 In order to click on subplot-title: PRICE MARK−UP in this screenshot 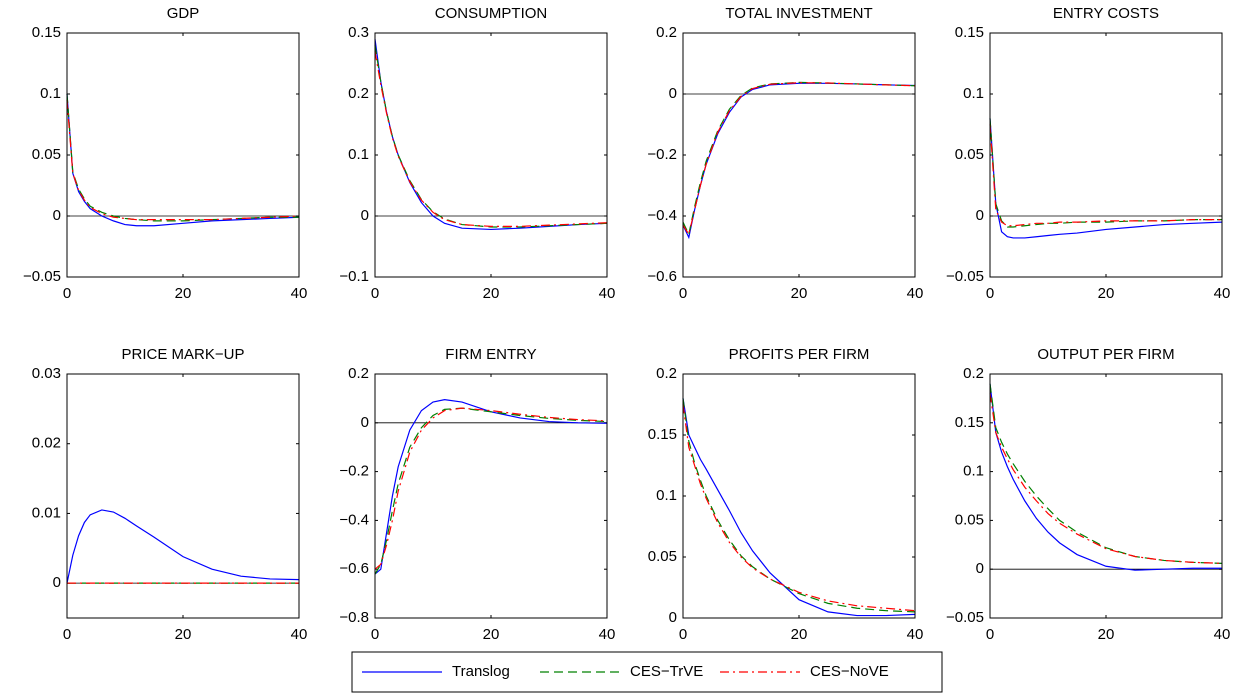, I will do `click(183, 354)`.